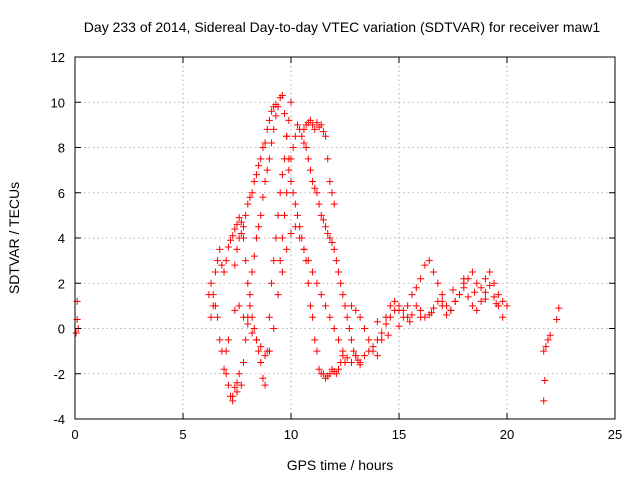 The width and height of the screenshot is (640, 480). Describe the element at coordinates (58, 238) in the screenshot. I see `y-tick-labels: -4 -2 0 2 4 6 8 10 12` at that location.